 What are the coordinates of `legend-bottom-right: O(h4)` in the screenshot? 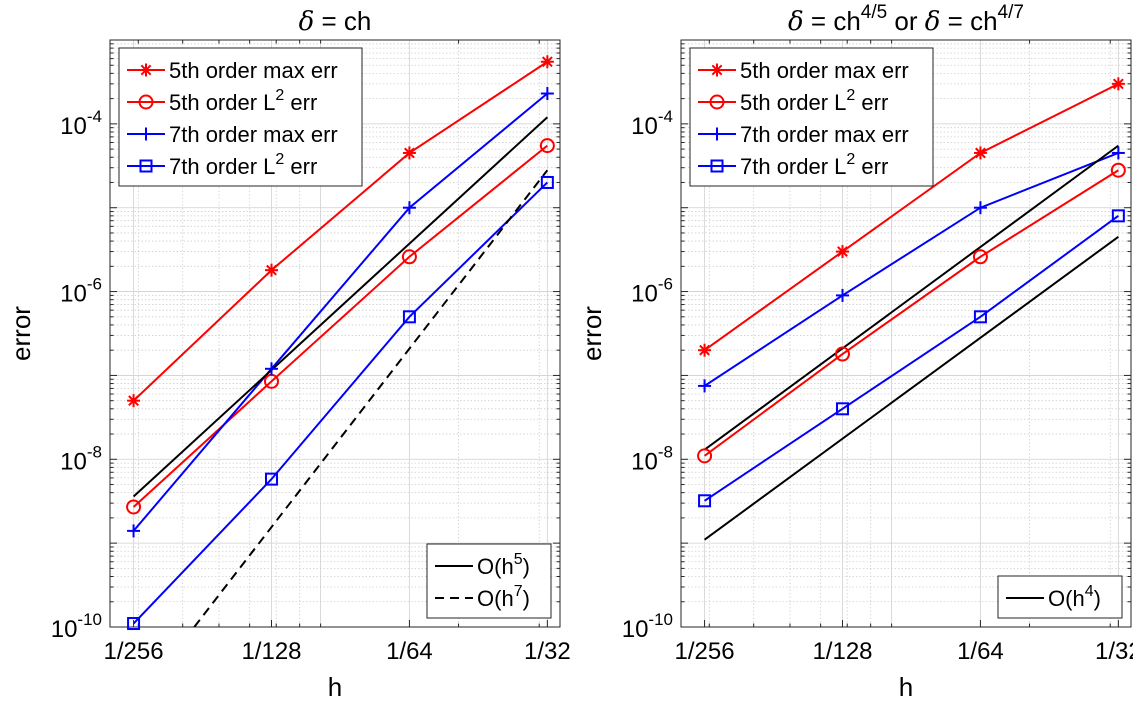 It's located at (1060, 597).